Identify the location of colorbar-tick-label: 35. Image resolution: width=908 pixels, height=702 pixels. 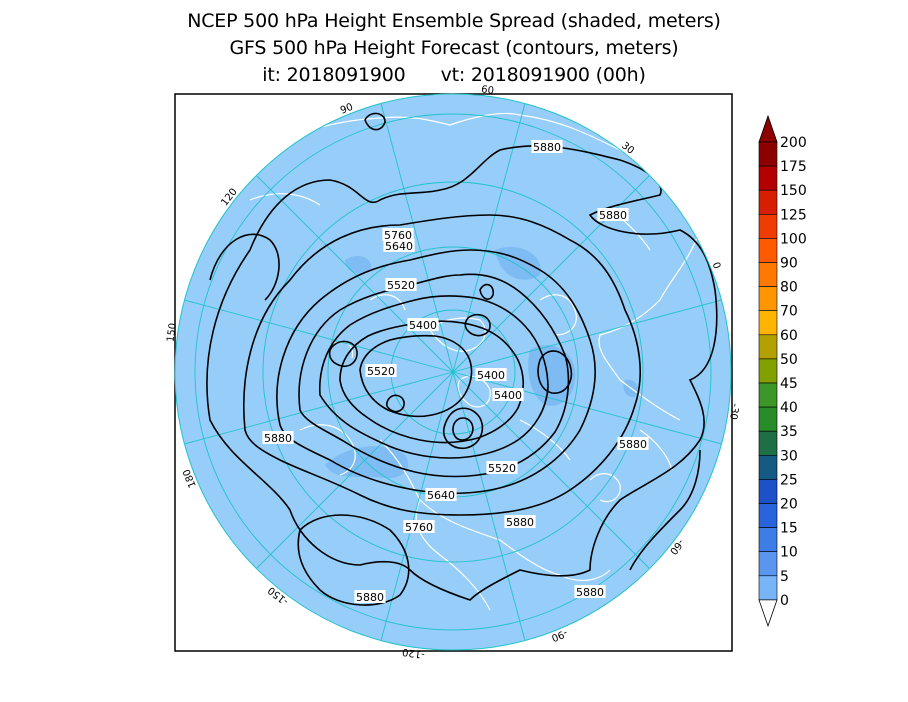
(789, 432).